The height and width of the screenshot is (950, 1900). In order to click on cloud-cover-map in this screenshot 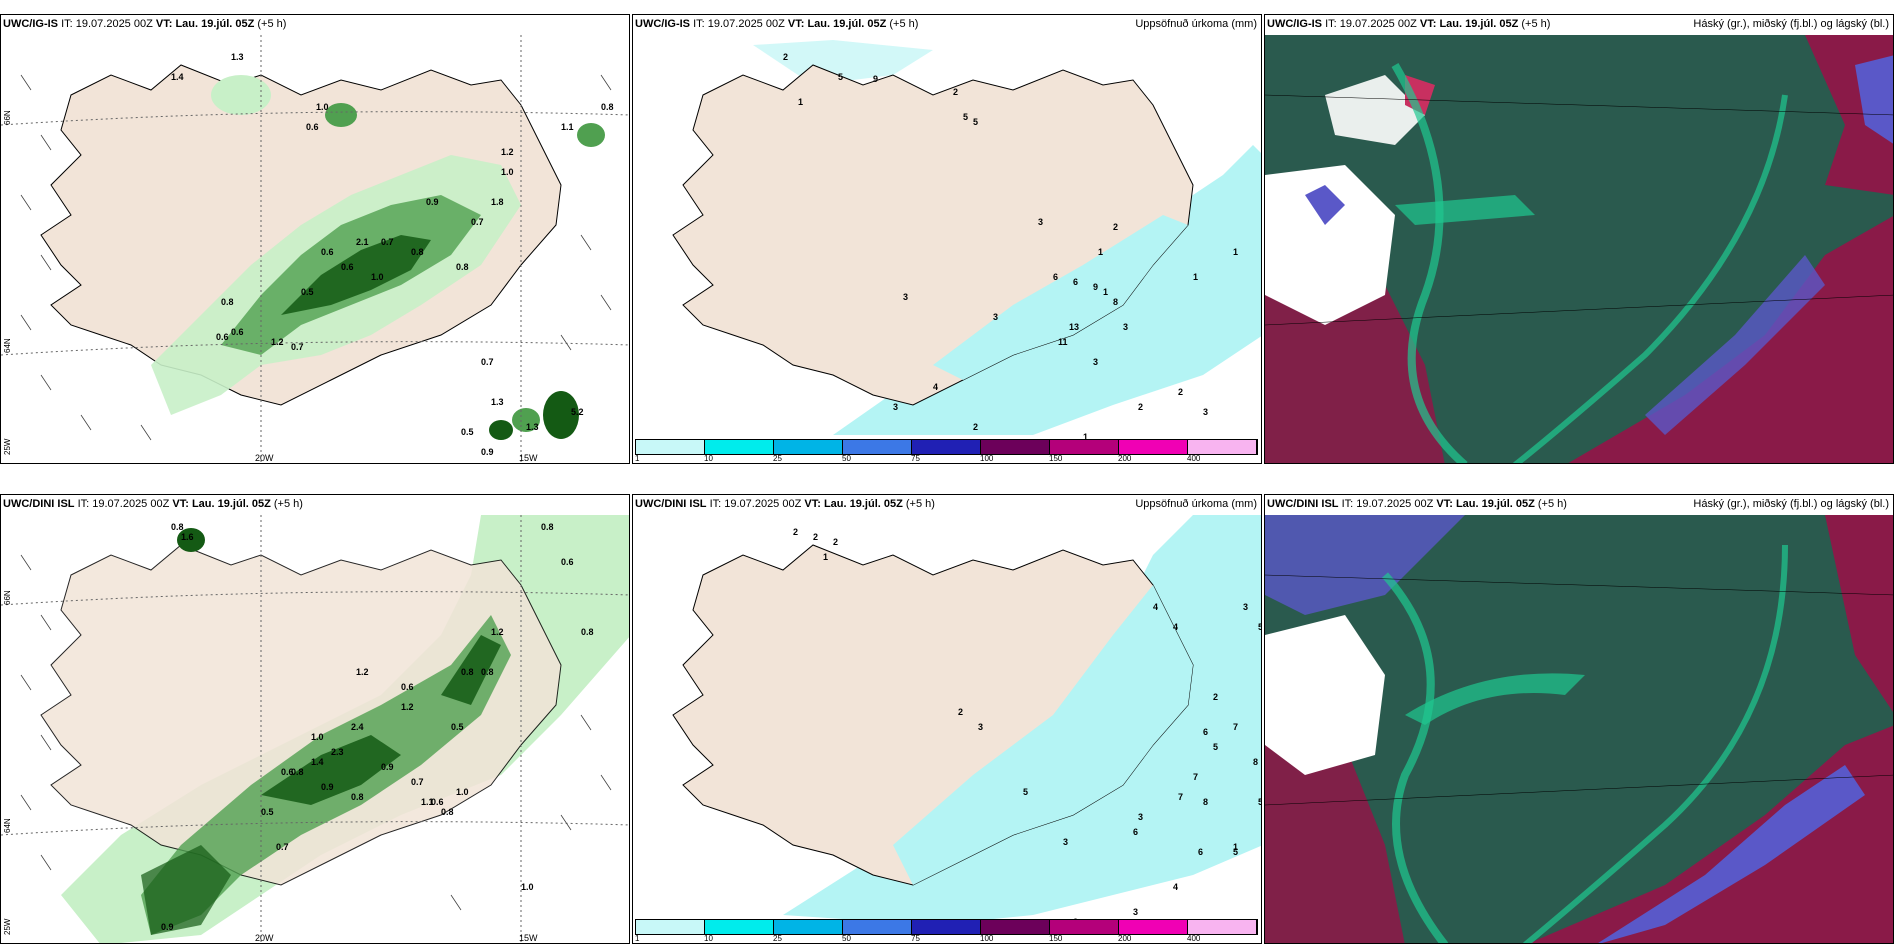, I will do `click(1579, 249)`.